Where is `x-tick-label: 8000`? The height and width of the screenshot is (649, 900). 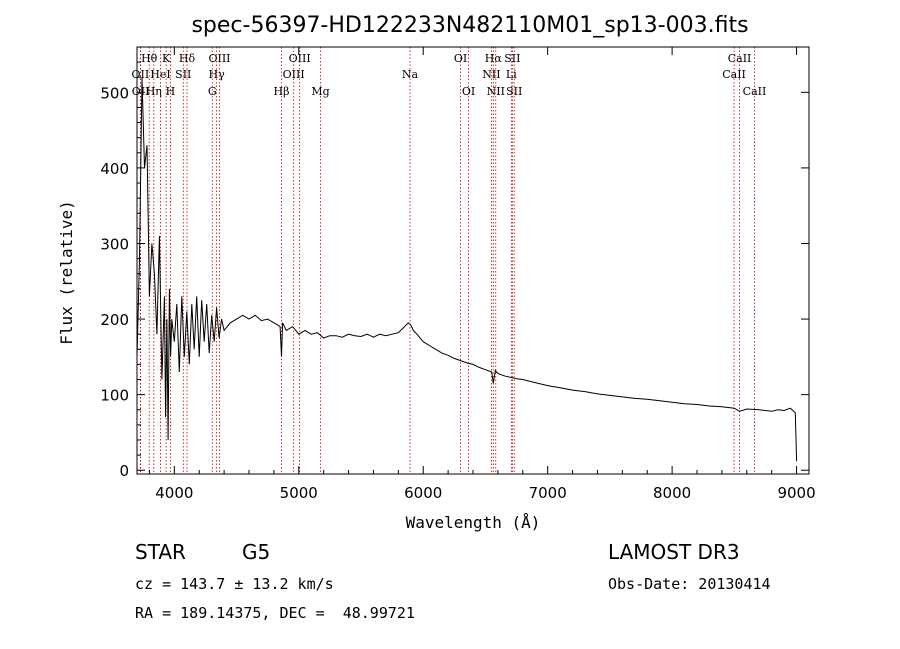
x-tick-label: 8000 is located at coordinates (672, 493).